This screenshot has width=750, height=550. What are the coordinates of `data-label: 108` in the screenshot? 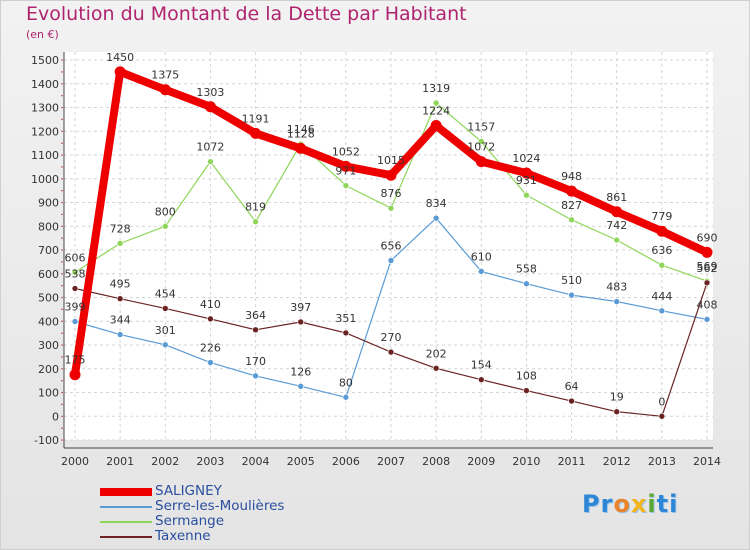 It's located at (526, 376).